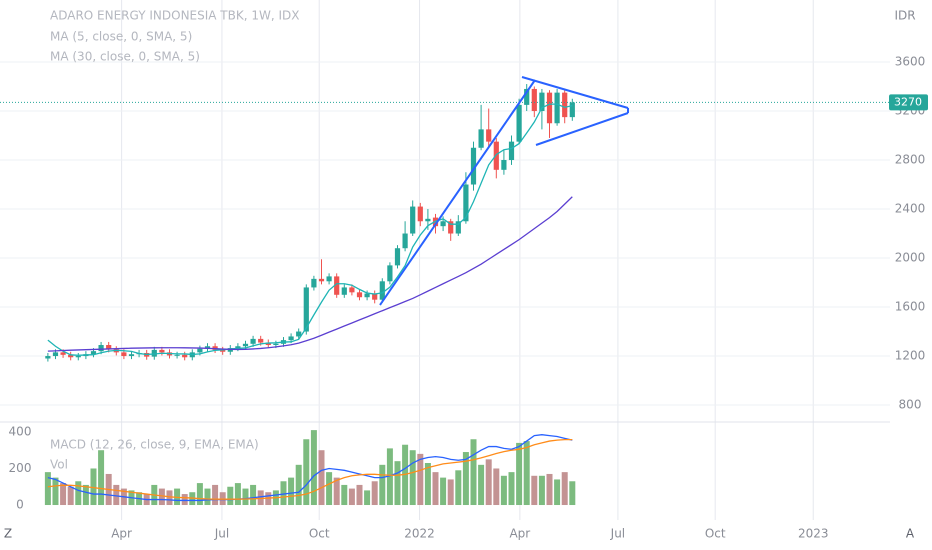 The width and height of the screenshot is (932, 550). Describe the element at coordinates (59, 465) in the screenshot. I see `legend-entry: Vol` at that location.